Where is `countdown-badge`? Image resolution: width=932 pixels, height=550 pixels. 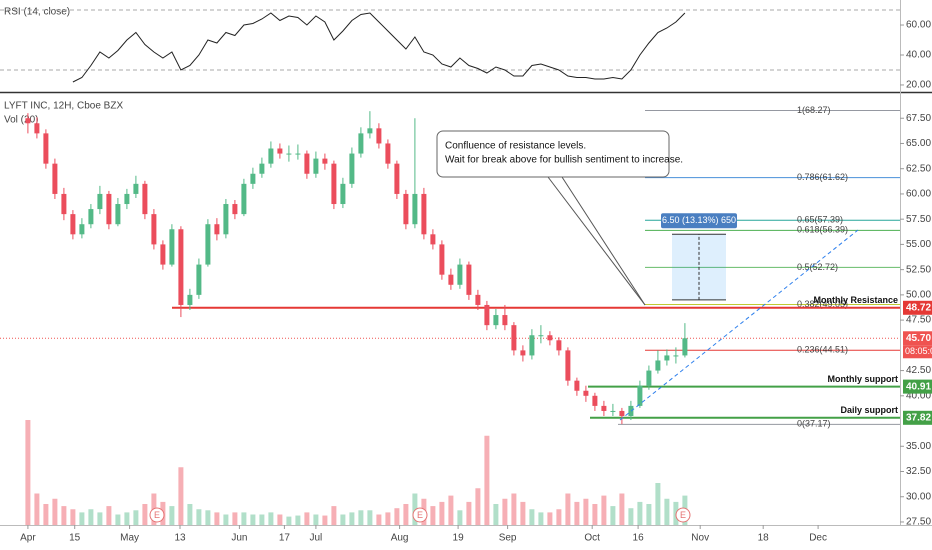
countdown-badge is located at coordinates (917, 352).